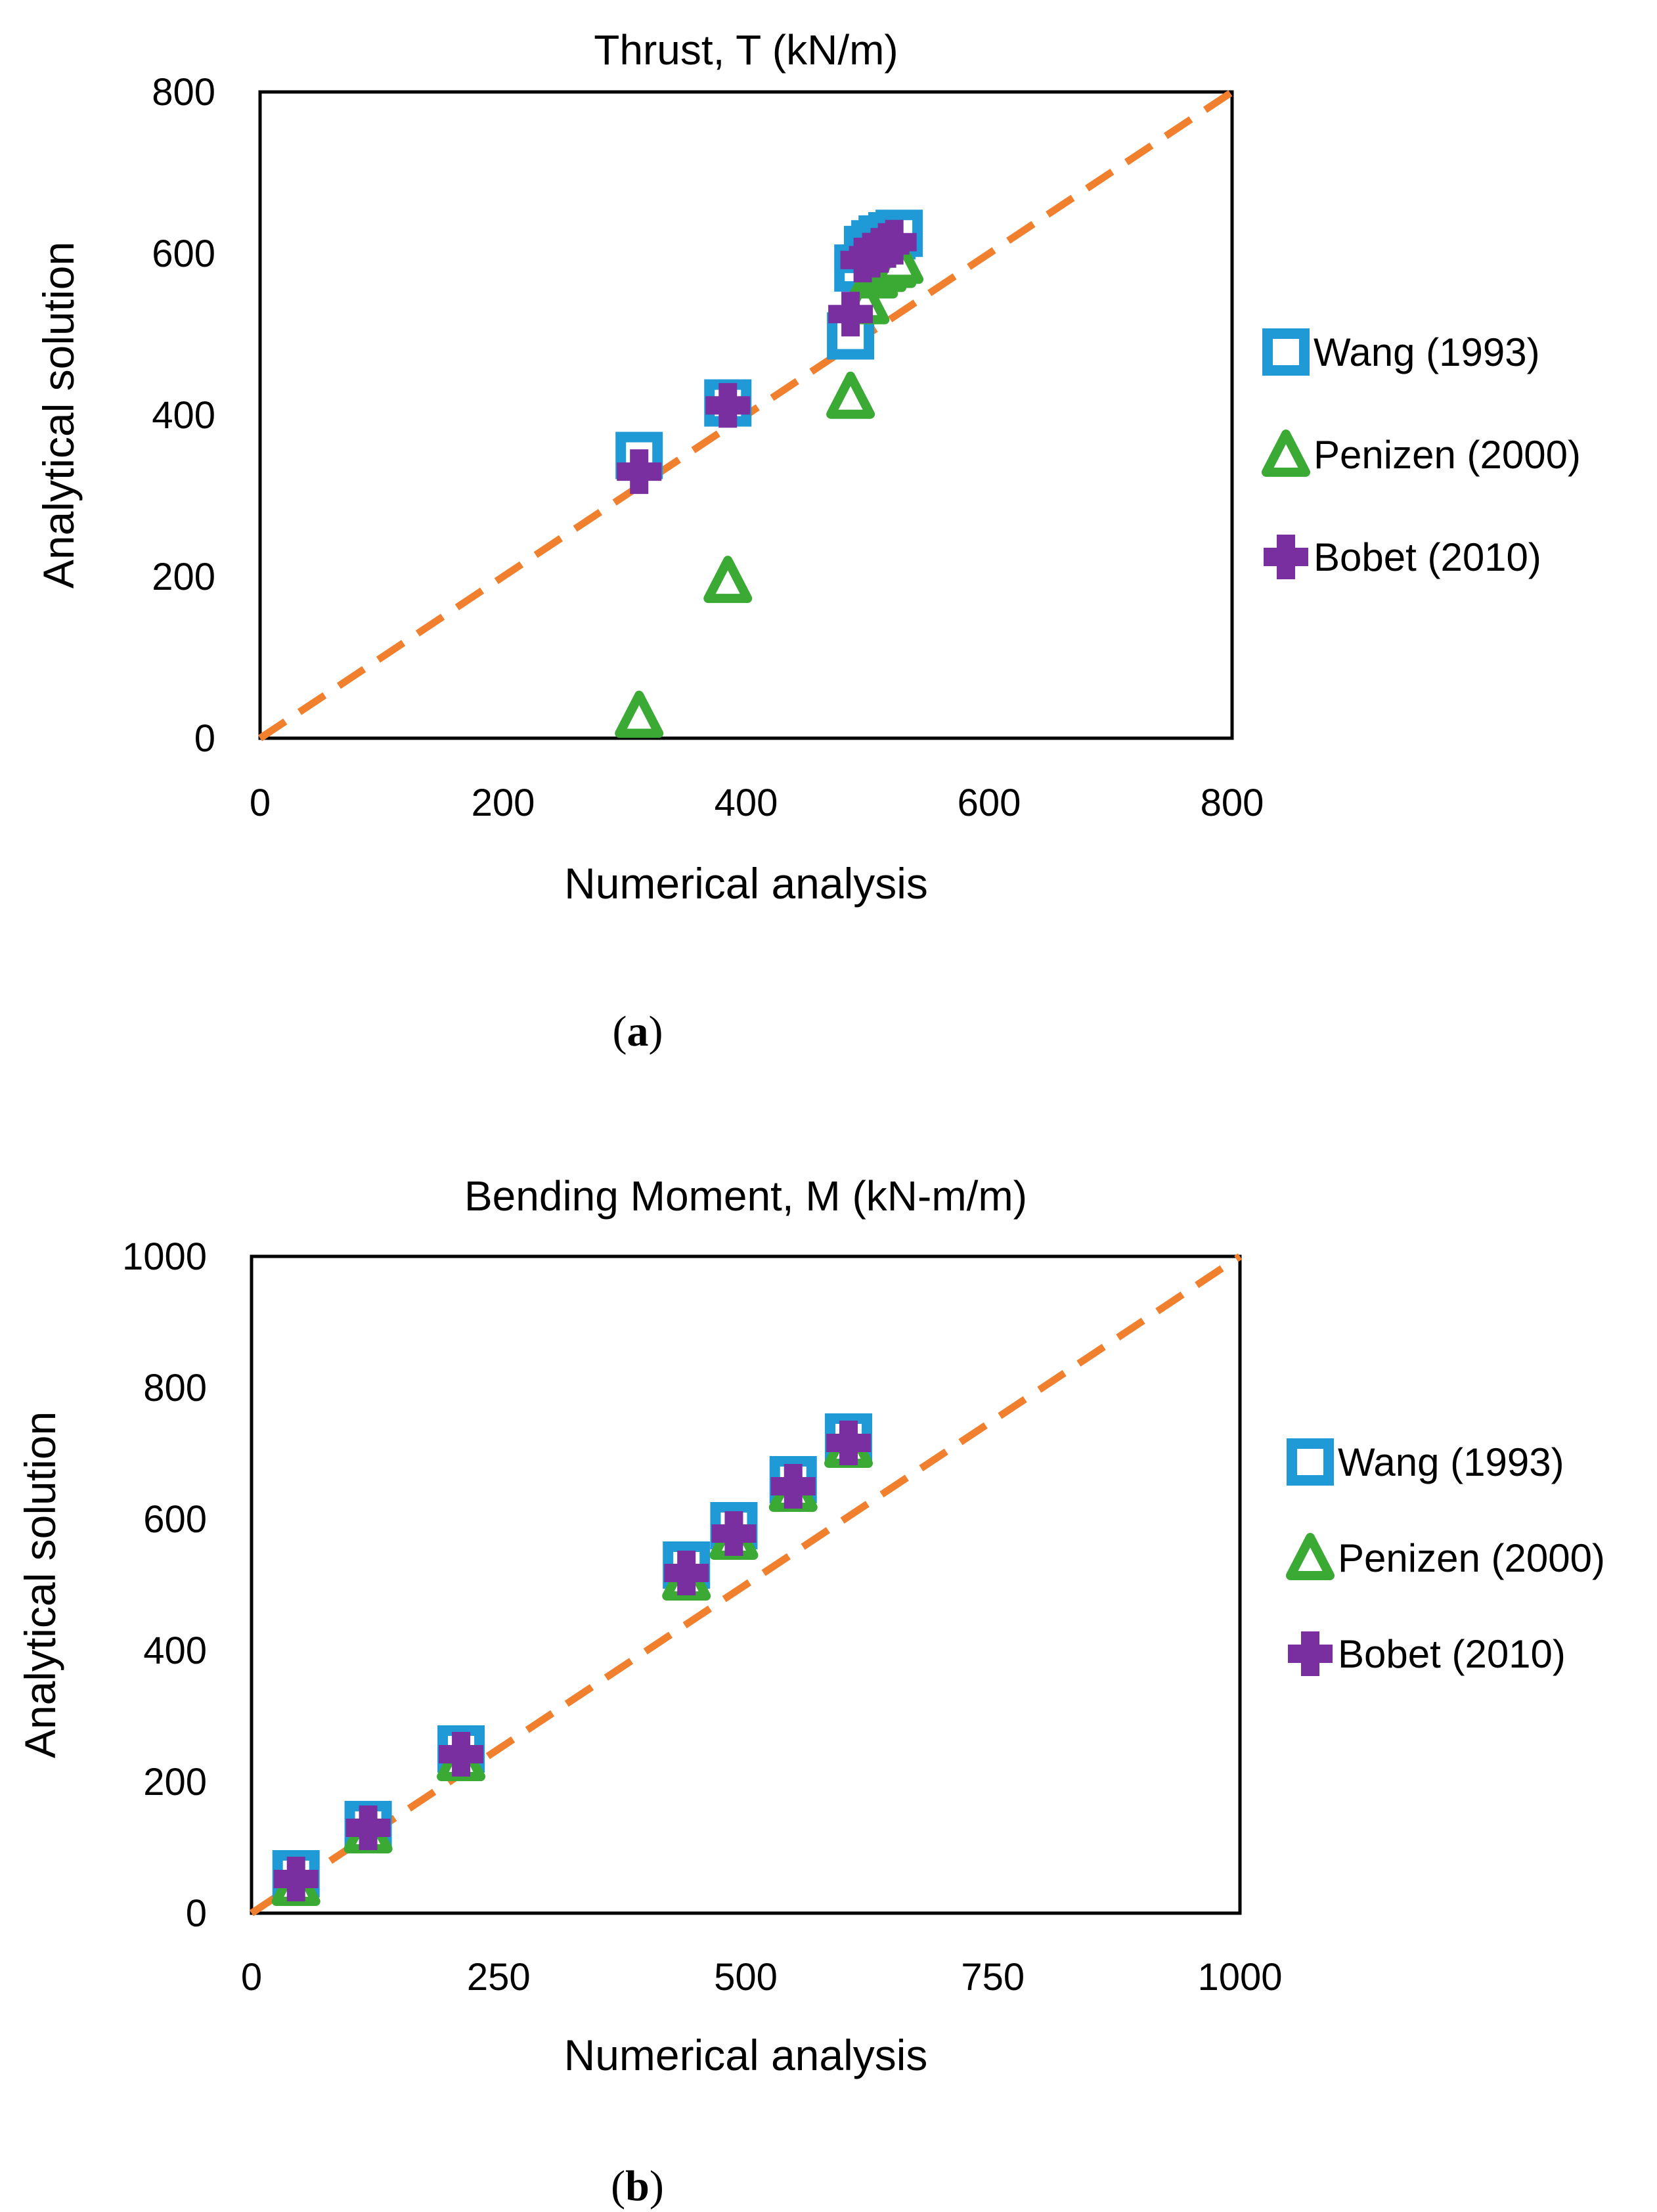  Describe the element at coordinates (747, 803) in the screenshot. I see `x-tick-label: 400` at that location.